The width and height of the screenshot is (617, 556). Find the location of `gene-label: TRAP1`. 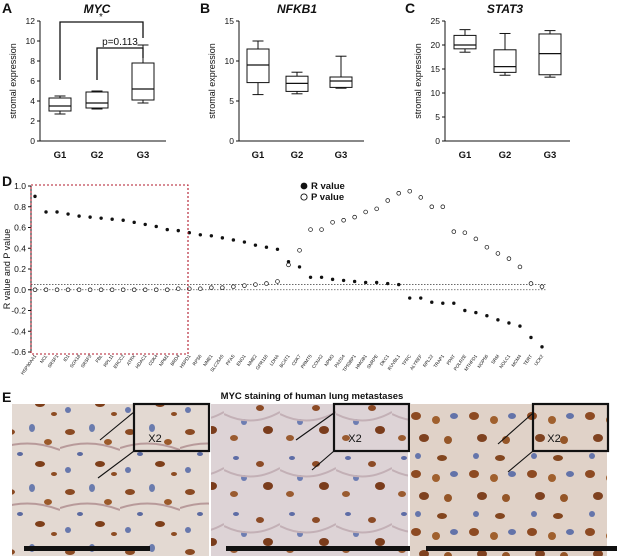

gene-label: TRAP1 is located at coordinates (439, 360).